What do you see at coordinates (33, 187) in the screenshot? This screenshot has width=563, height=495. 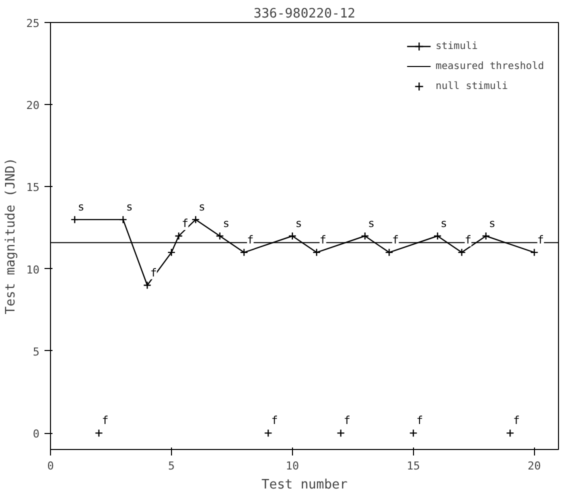 I see `y-tick-label: 15` at bounding box center [33, 187].